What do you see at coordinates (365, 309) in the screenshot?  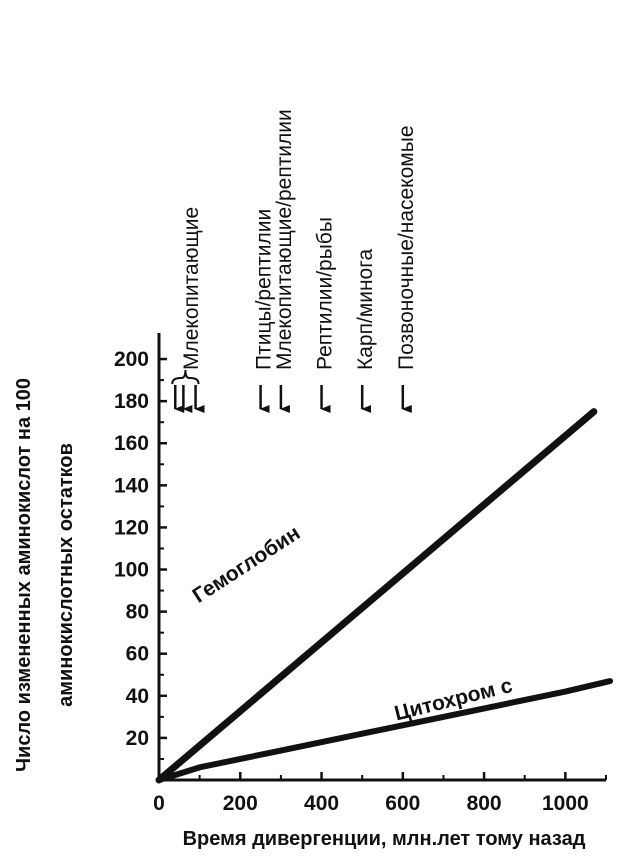 I see `divergence-event-label: Карп/минога` at bounding box center [365, 309].